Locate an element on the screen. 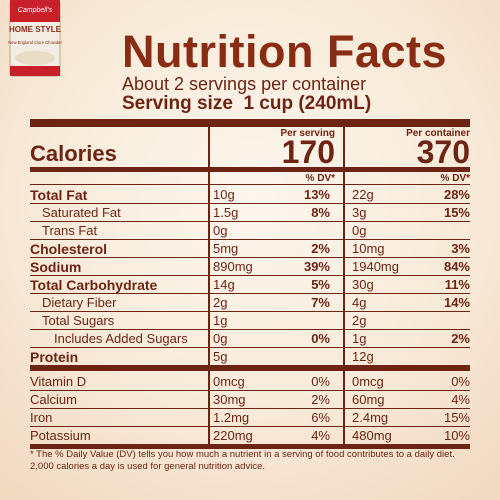 Image resolution: width=500 pixels, height=500 pixels. serving-dv: 8% is located at coordinates (320, 212).